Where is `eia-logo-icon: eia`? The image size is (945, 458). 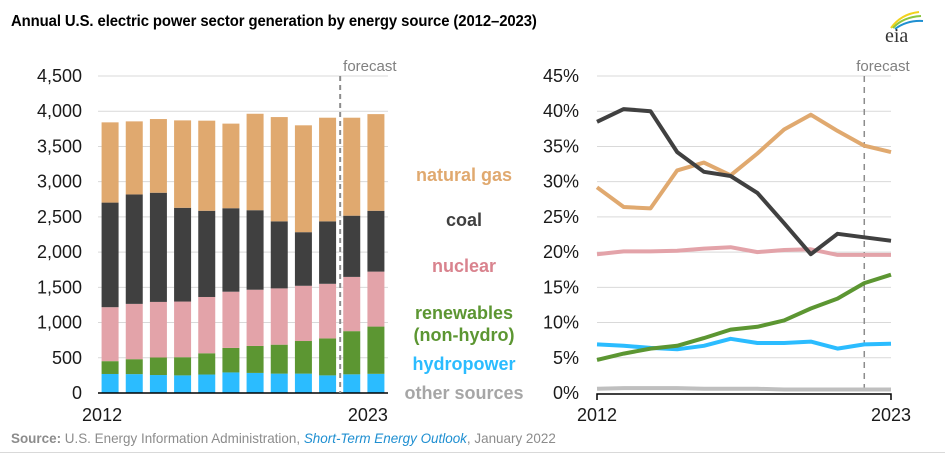
eia-logo-icon: eia is located at coordinates (904, 28).